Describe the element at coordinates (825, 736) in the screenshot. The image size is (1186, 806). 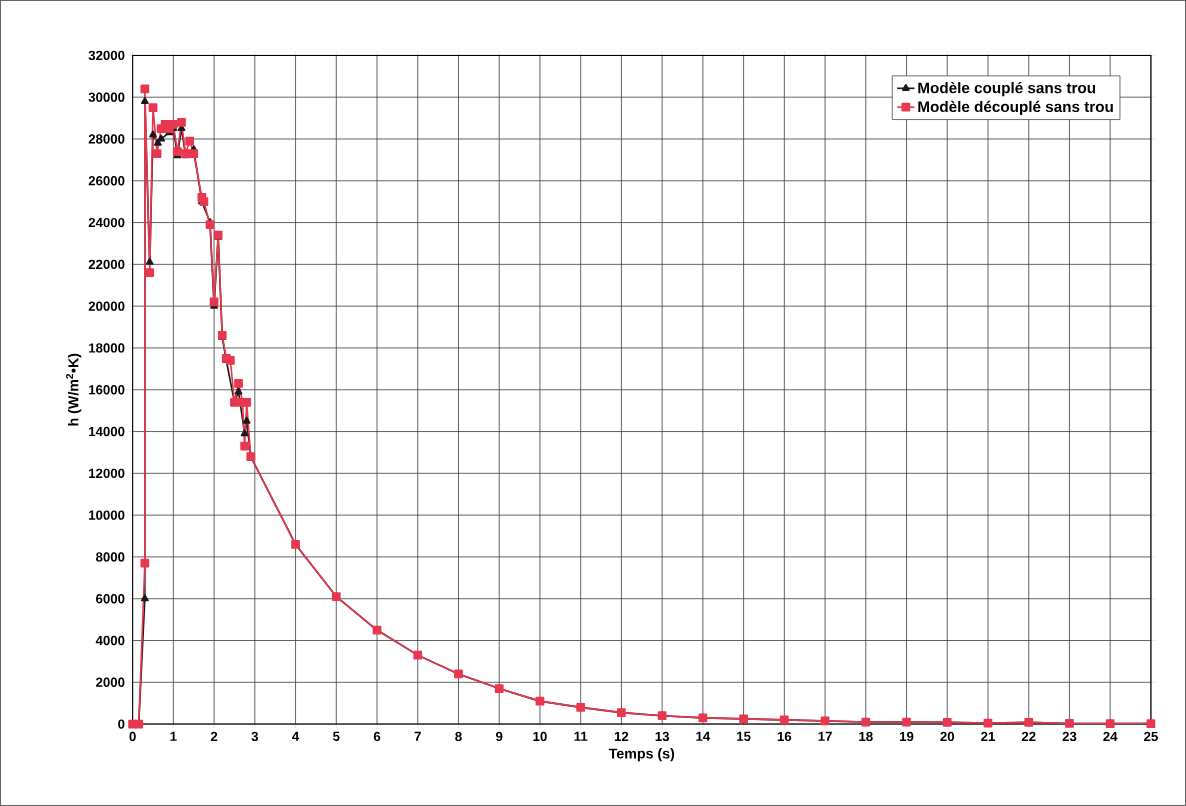
I see `x-tick-label: 17` at that location.